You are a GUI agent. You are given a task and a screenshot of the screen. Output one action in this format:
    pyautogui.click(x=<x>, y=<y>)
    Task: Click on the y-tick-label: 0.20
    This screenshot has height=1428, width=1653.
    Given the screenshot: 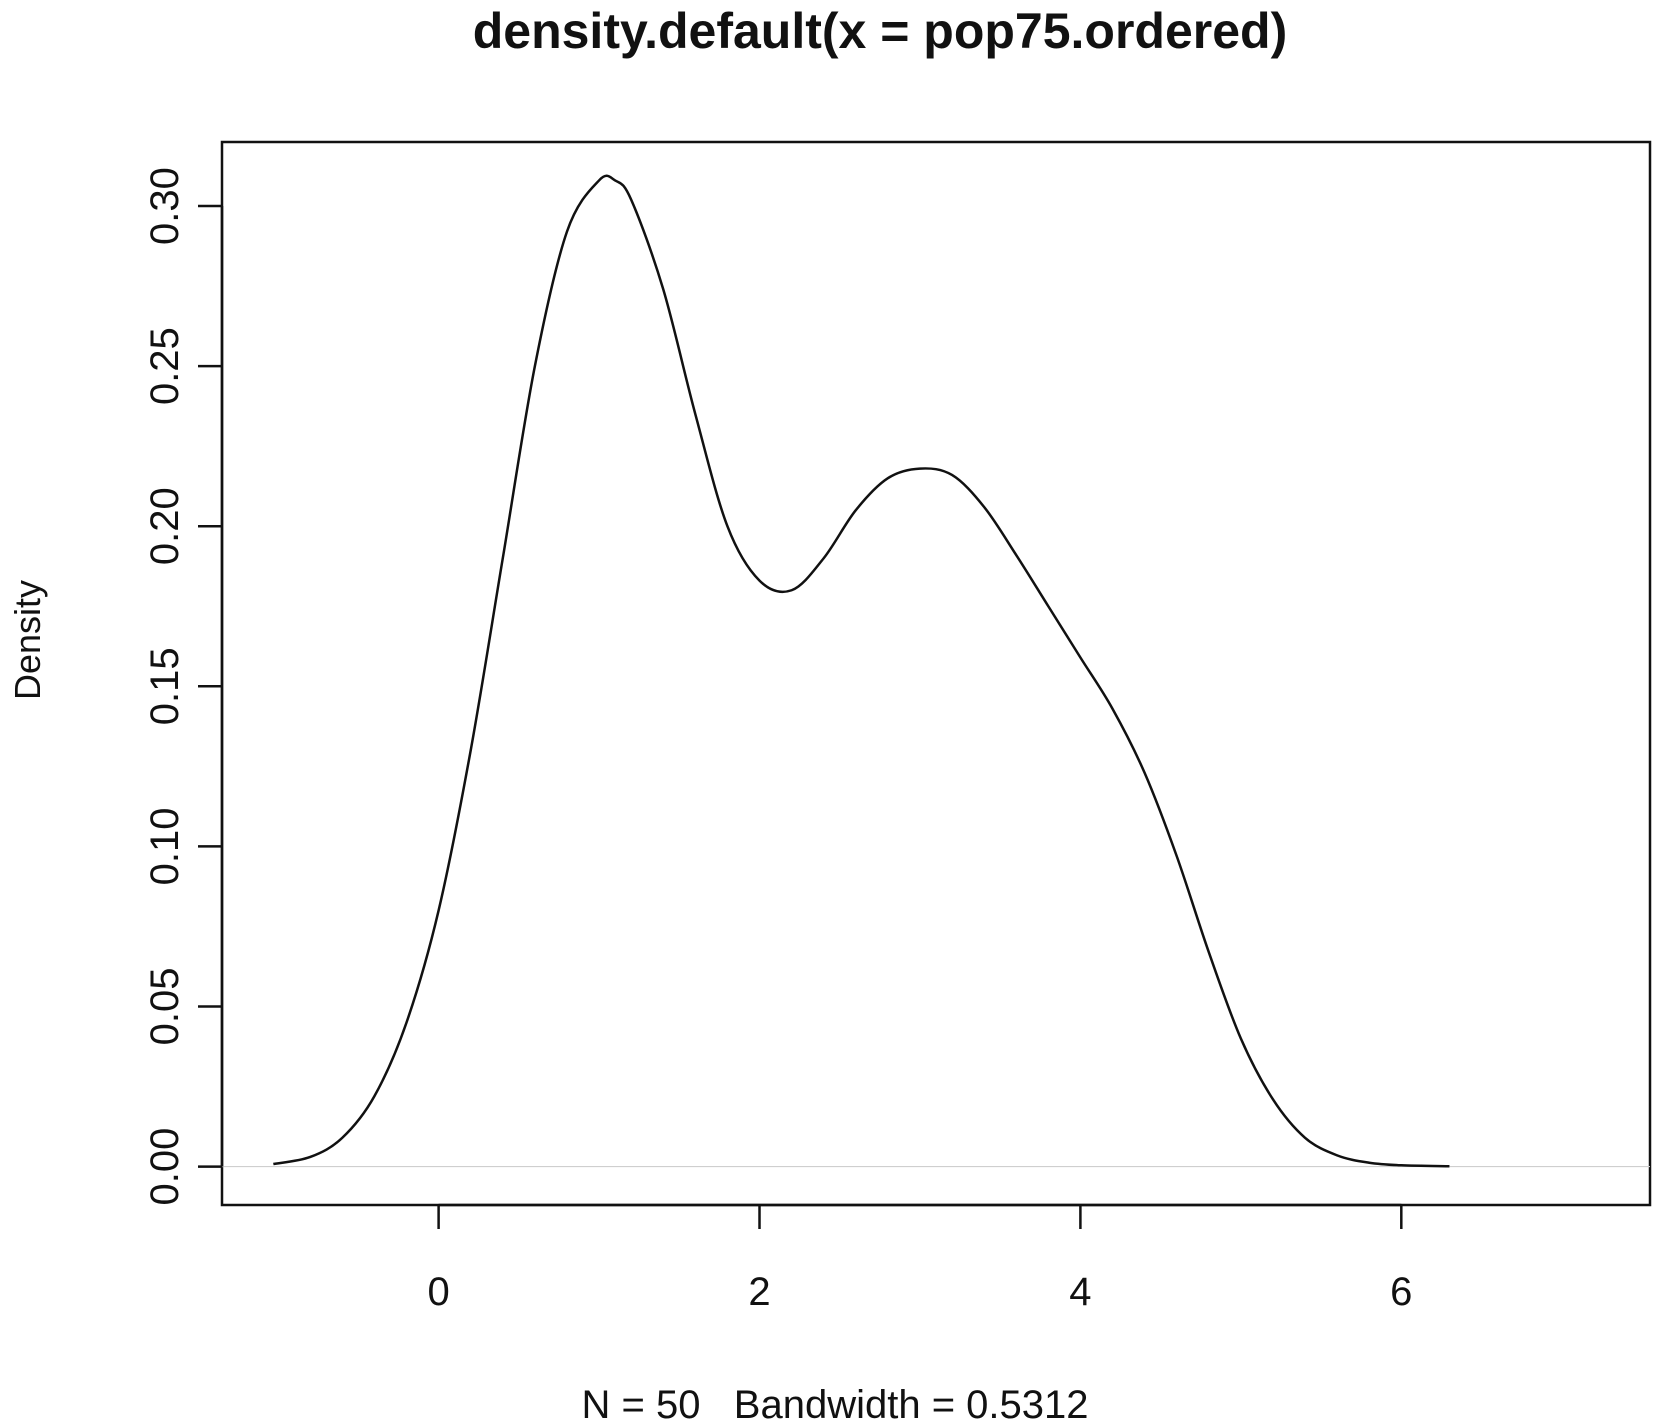 What is the action you would take?
    pyautogui.click(x=165, y=526)
    